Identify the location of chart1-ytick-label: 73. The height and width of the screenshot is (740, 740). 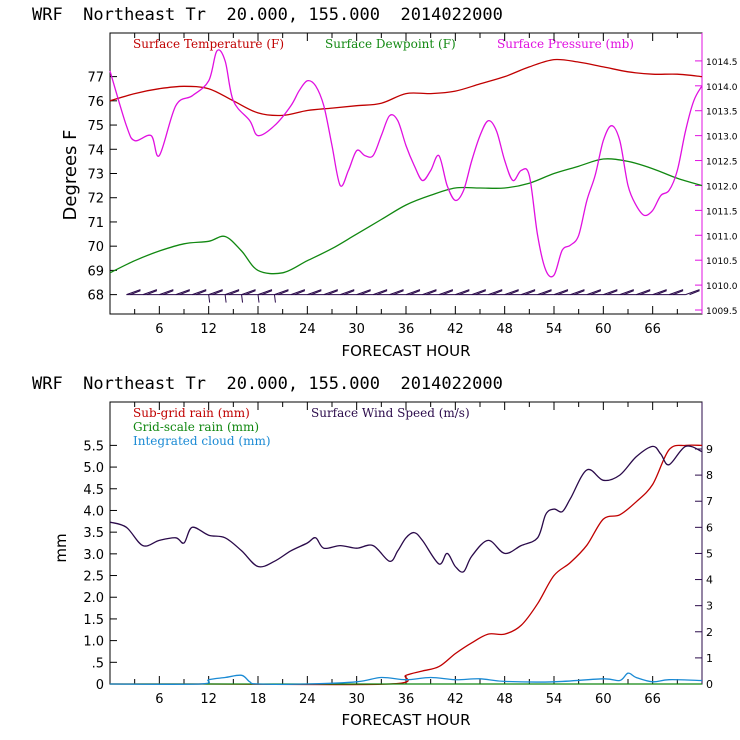
(95, 175).